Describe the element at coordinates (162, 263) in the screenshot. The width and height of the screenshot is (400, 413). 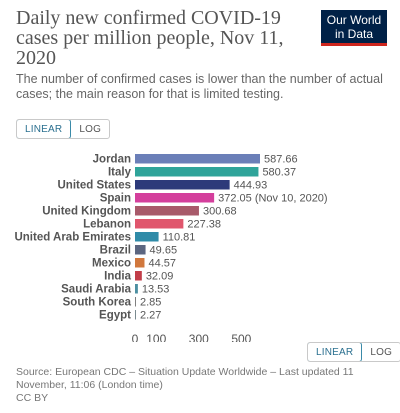
I see `value-label: 44.57` at that location.